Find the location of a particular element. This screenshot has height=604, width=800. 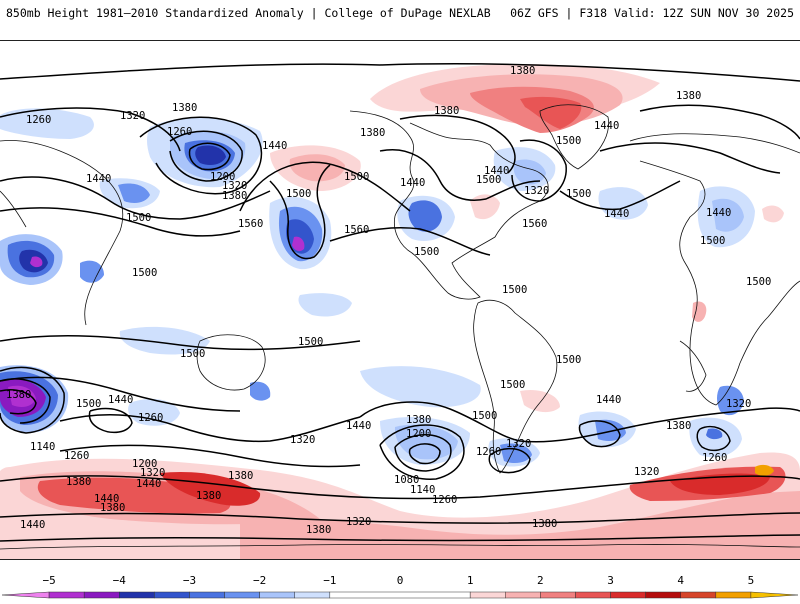

contour-1320-south is located at coordinates (210, 456).